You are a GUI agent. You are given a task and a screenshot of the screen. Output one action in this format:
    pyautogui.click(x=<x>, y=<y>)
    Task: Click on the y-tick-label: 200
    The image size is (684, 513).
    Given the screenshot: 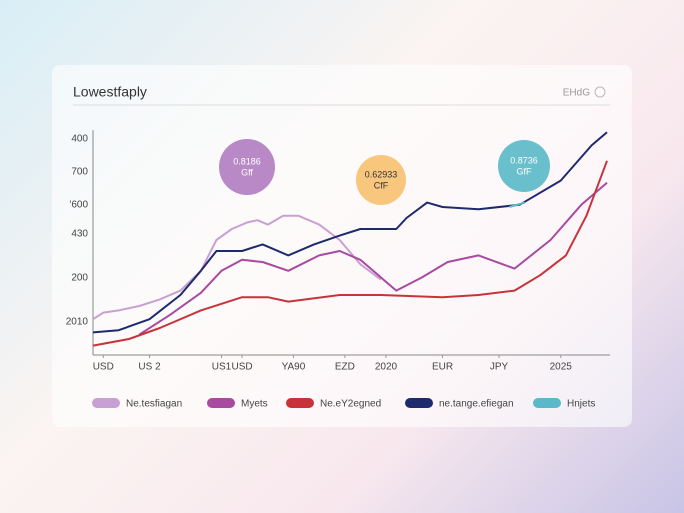 What is the action you would take?
    pyautogui.click(x=79, y=278)
    